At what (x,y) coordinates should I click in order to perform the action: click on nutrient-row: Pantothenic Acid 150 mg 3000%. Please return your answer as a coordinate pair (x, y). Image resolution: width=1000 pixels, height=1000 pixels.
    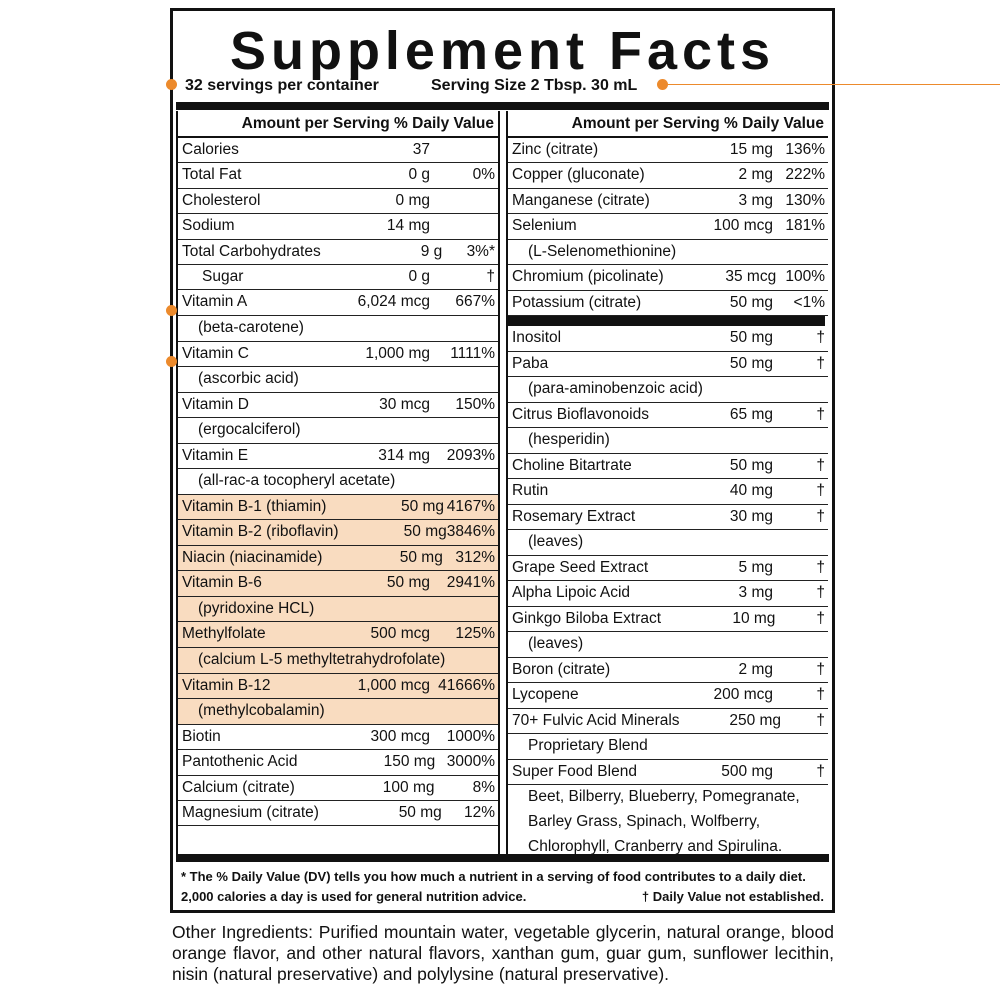
    Looking at the image, I should click on (338, 763).